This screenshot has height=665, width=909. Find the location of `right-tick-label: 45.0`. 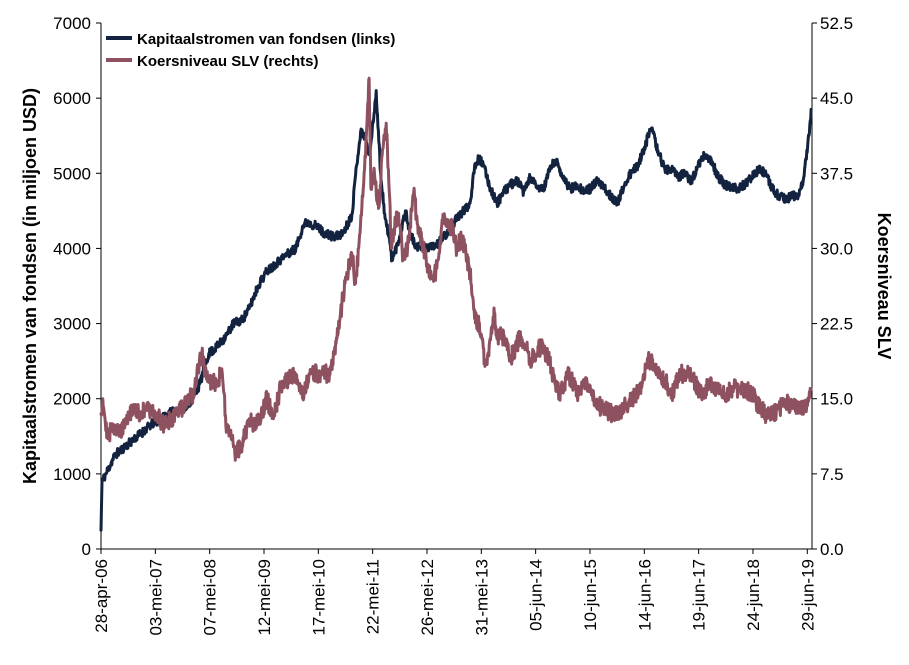

right-tick-label: 45.0 is located at coordinates (836, 98).